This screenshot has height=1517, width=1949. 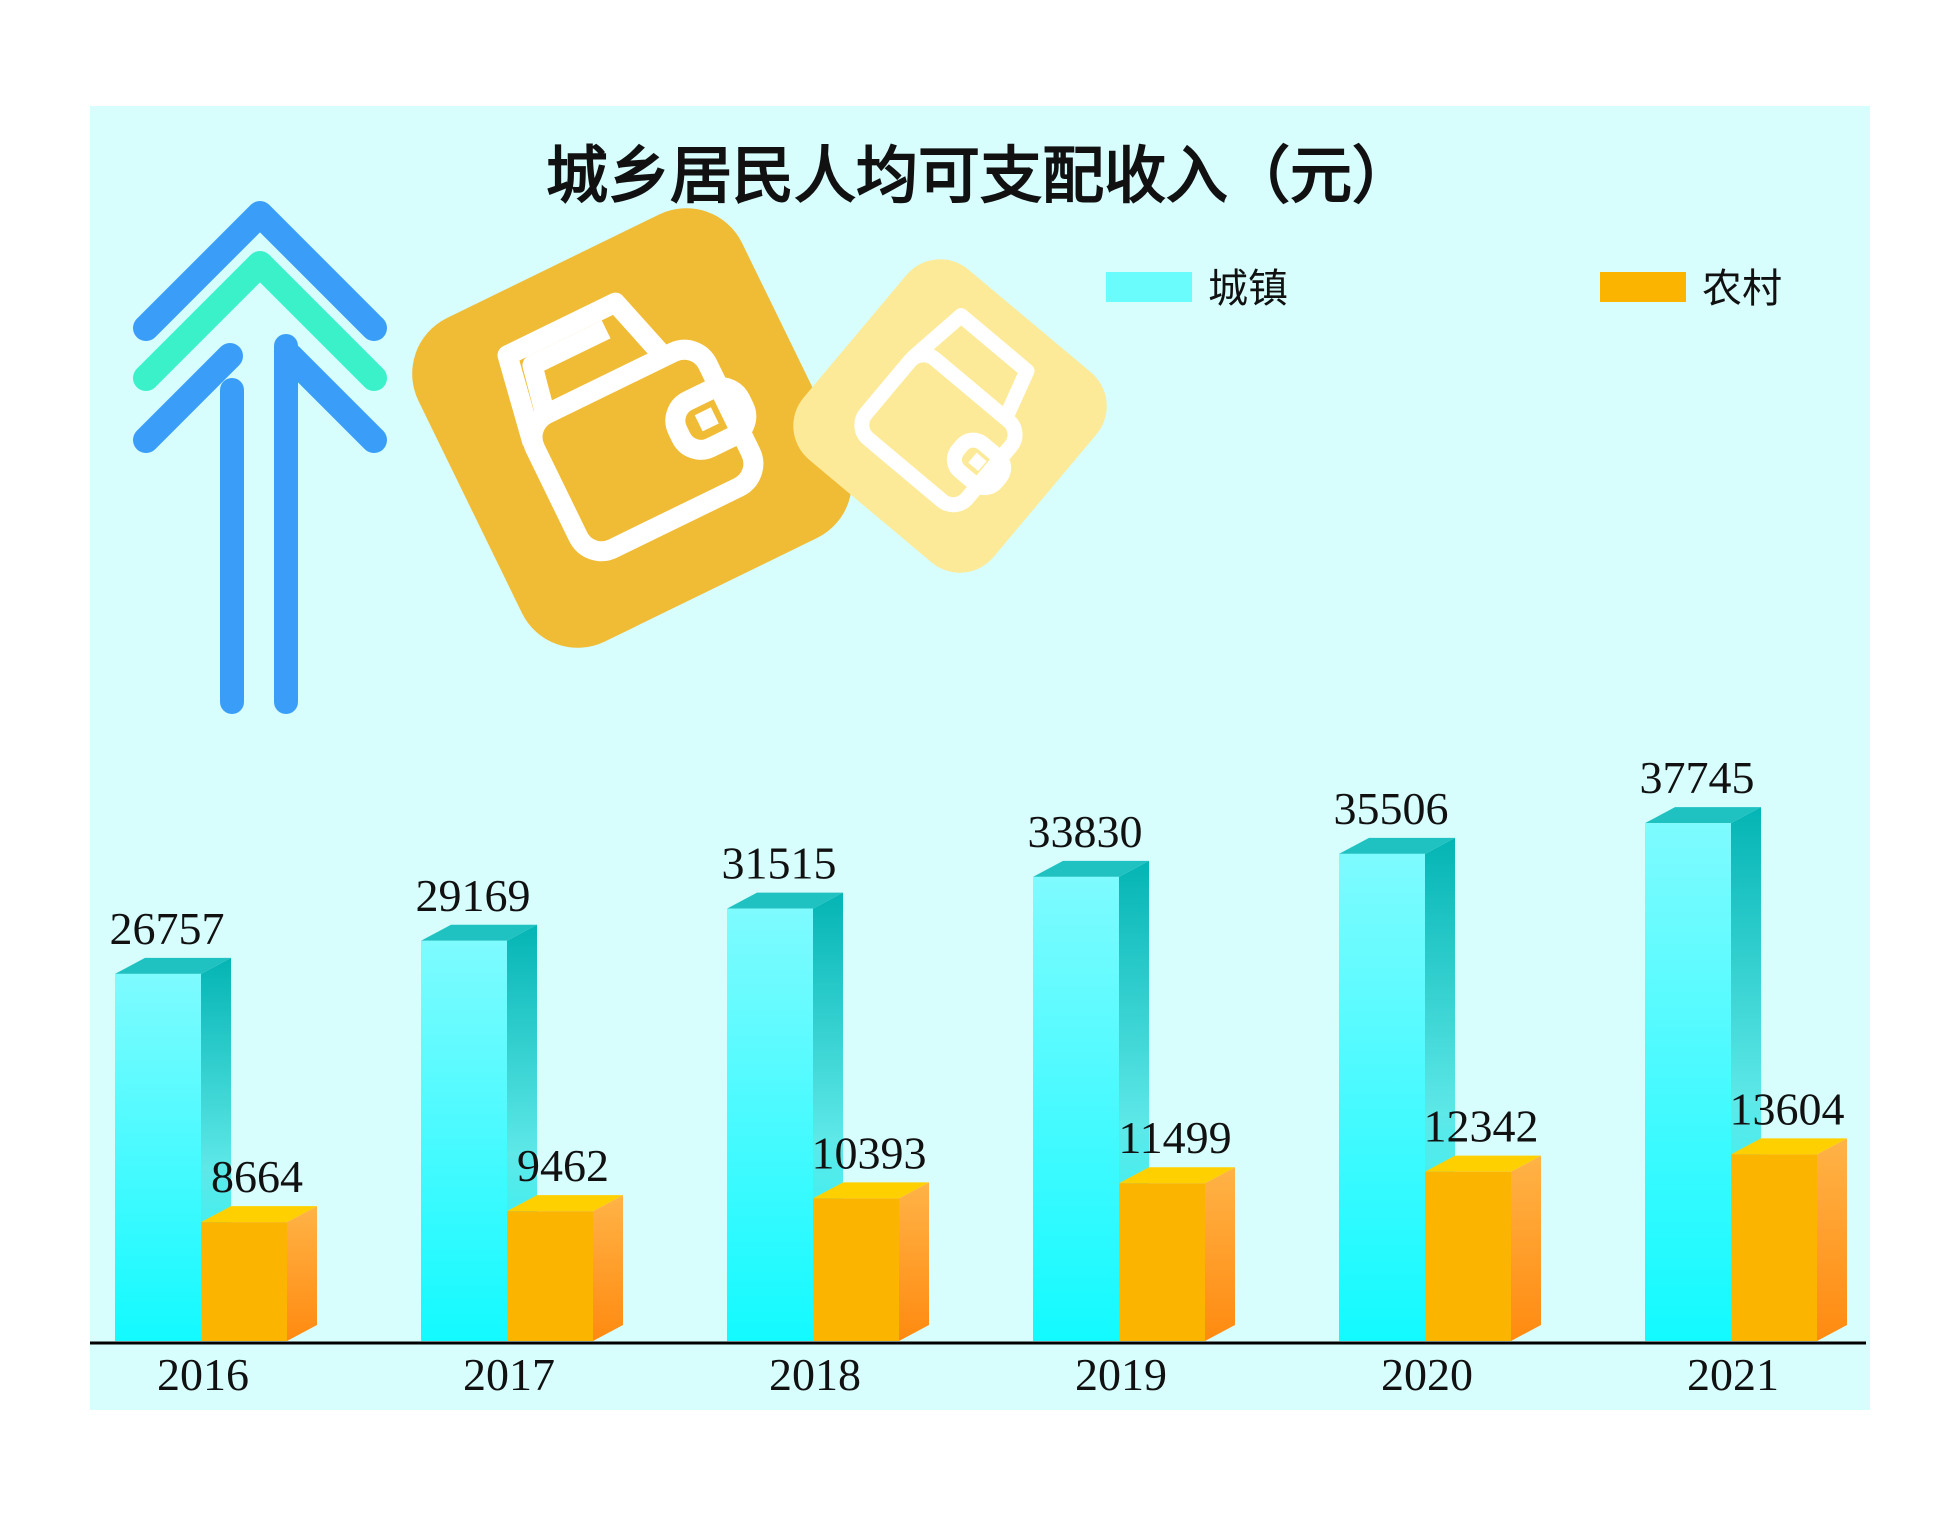 I want to click on bar-rural-2020-front, so click(x=1468, y=1256).